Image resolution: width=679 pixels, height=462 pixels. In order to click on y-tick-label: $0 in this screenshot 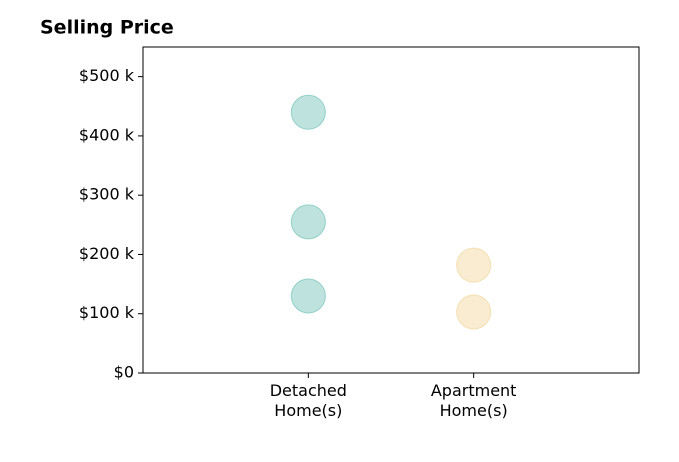, I will do `click(124, 372)`.